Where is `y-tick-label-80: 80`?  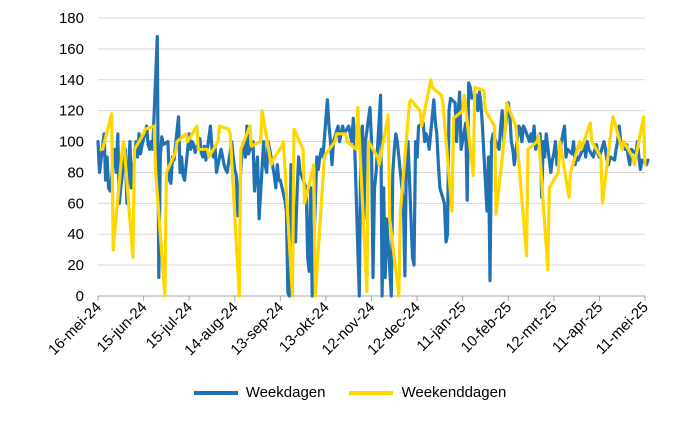
y-tick-label-80: 80 is located at coordinates (75, 172).